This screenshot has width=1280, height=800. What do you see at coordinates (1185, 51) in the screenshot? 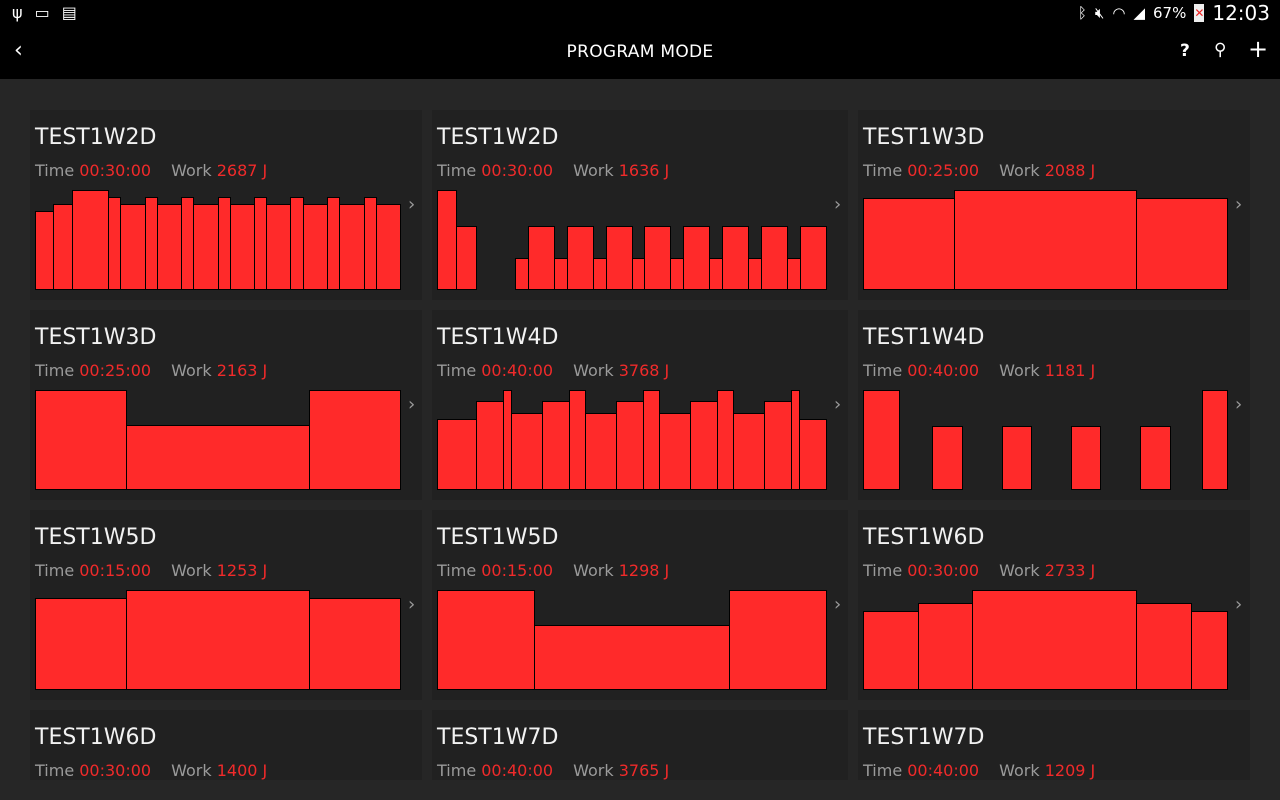
I see `help-icon: ?` at bounding box center [1185, 51].